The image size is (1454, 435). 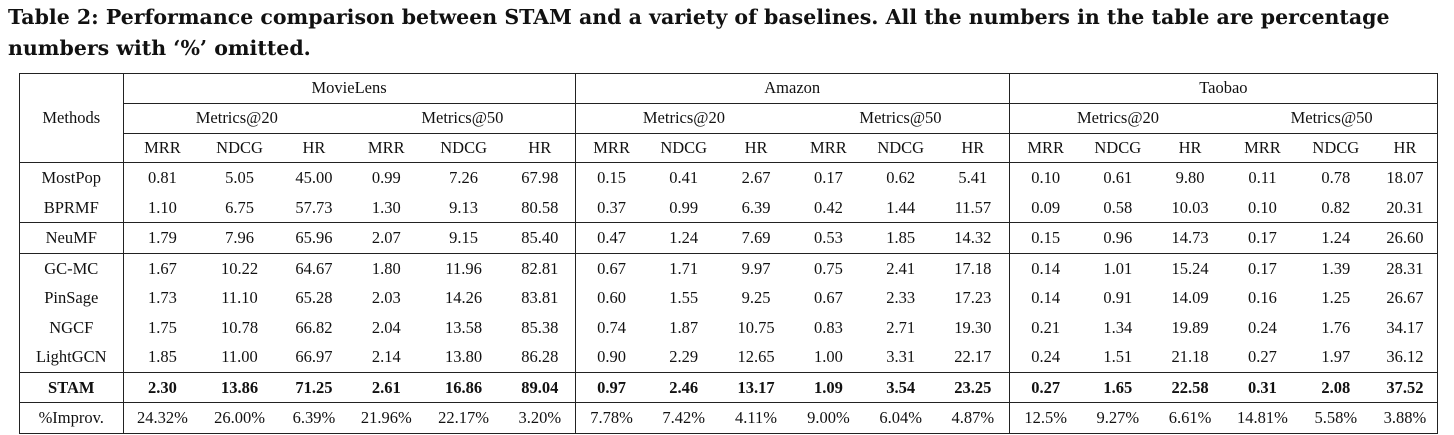 What do you see at coordinates (71, 327) in the screenshot?
I see `method-cell: NGCF` at bounding box center [71, 327].